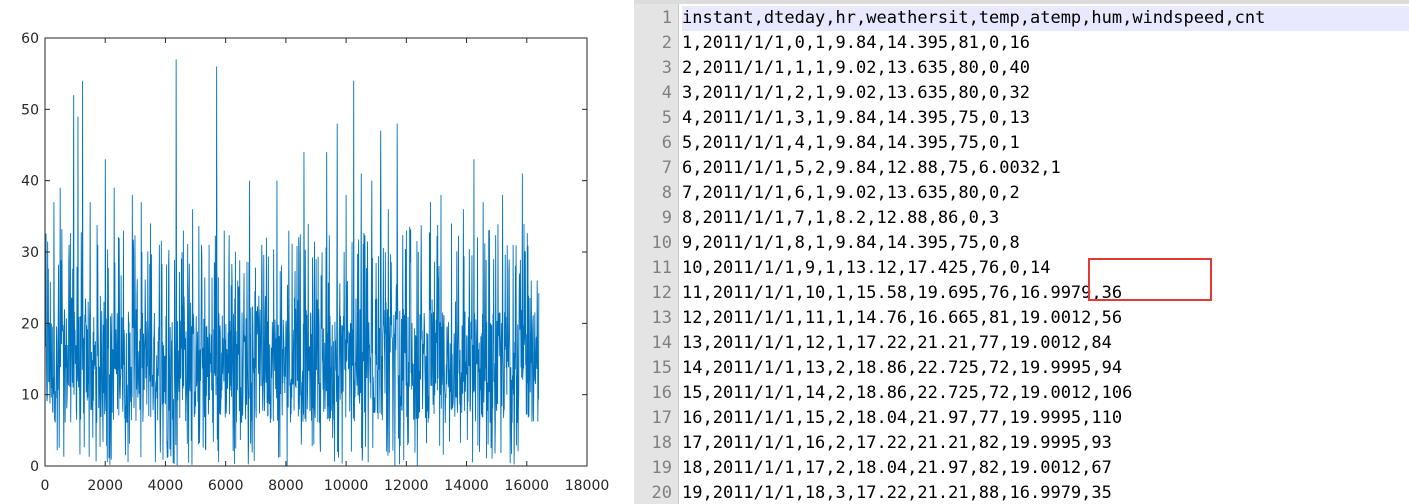 The height and width of the screenshot is (504, 1409). What do you see at coordinates (666, 218) in the screenshot?
I see `line-number: 9` at bounding box center [666, 218].